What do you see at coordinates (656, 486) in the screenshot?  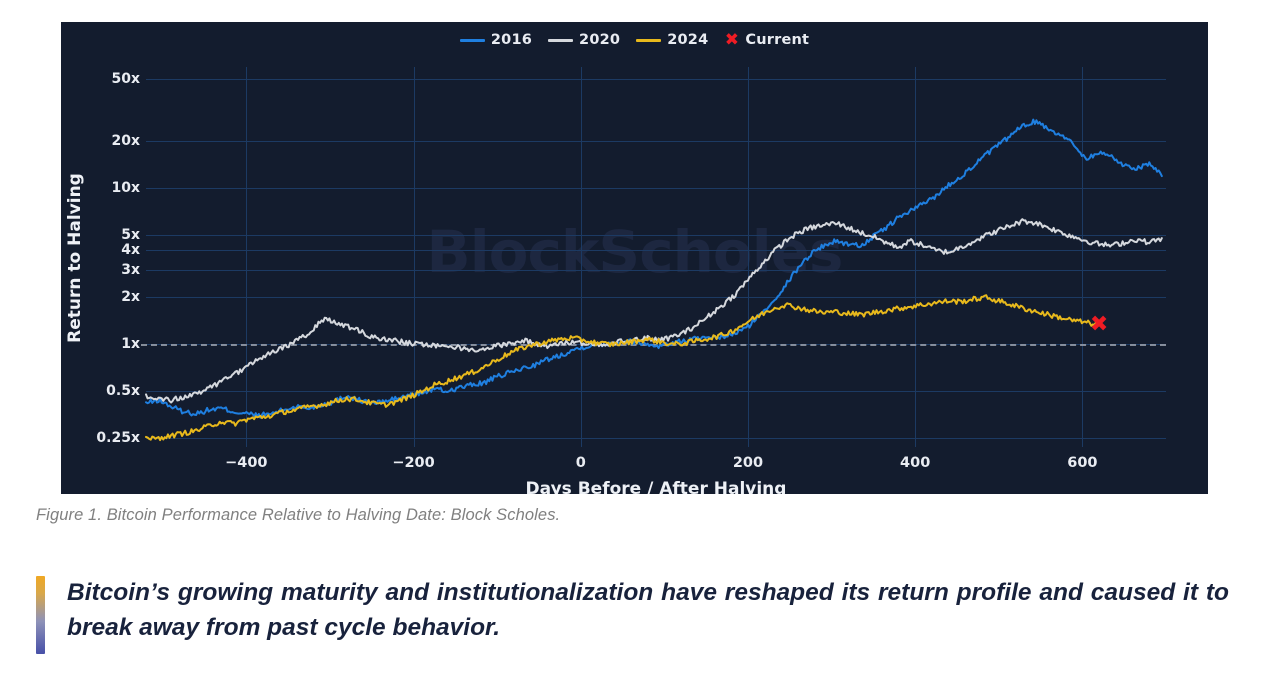 I see `x-axis-title: Days Before / After Halving` at bounding box center [656, 486].